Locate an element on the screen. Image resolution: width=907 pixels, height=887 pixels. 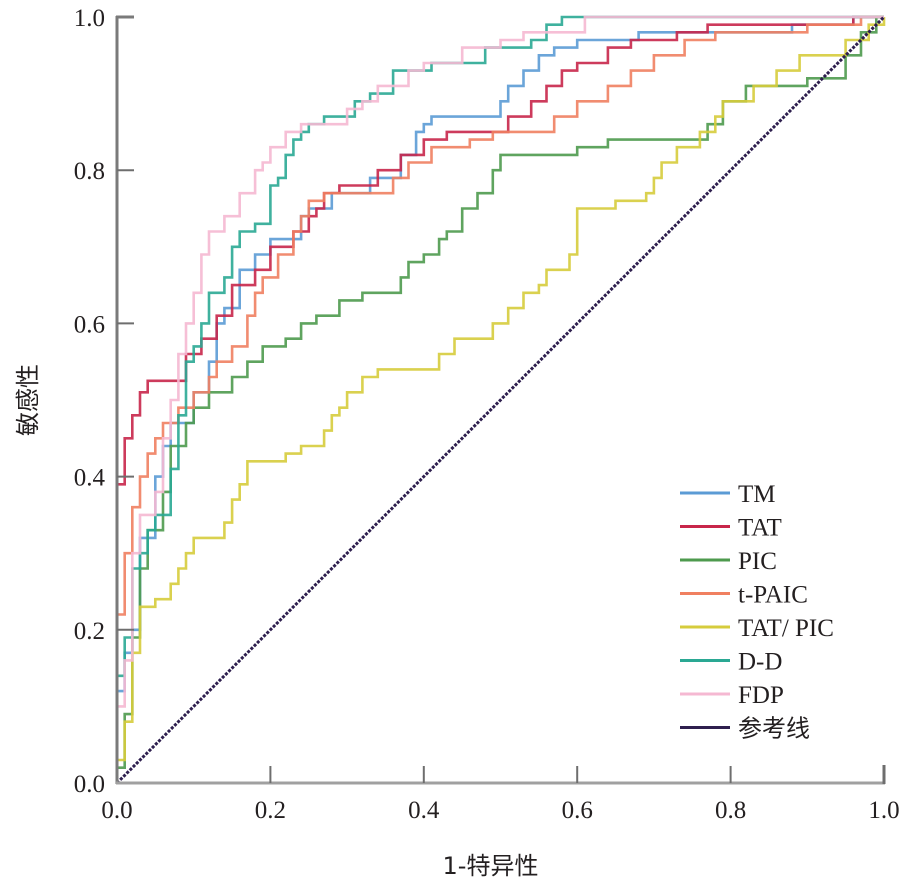
x-tick-label: 0.6 is located at coordinates (577, 810).